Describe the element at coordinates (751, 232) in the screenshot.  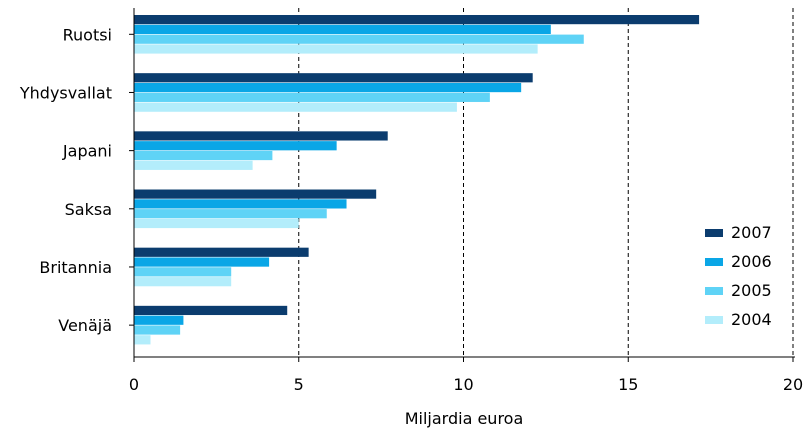
I see `legend-label: 2007` at that location.